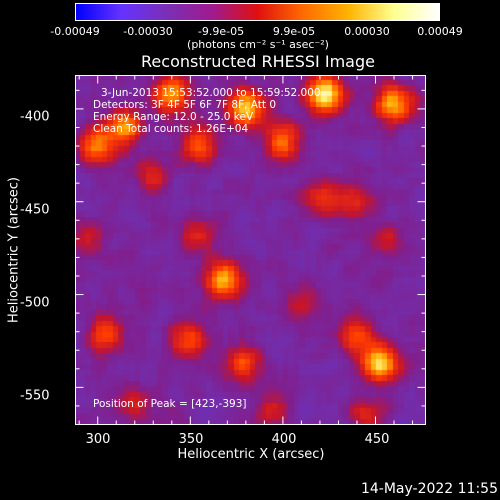  Describe the element at coordinates (148, 31) in the screenshot. I see `colorbar-tick: -0.00030` at that location.